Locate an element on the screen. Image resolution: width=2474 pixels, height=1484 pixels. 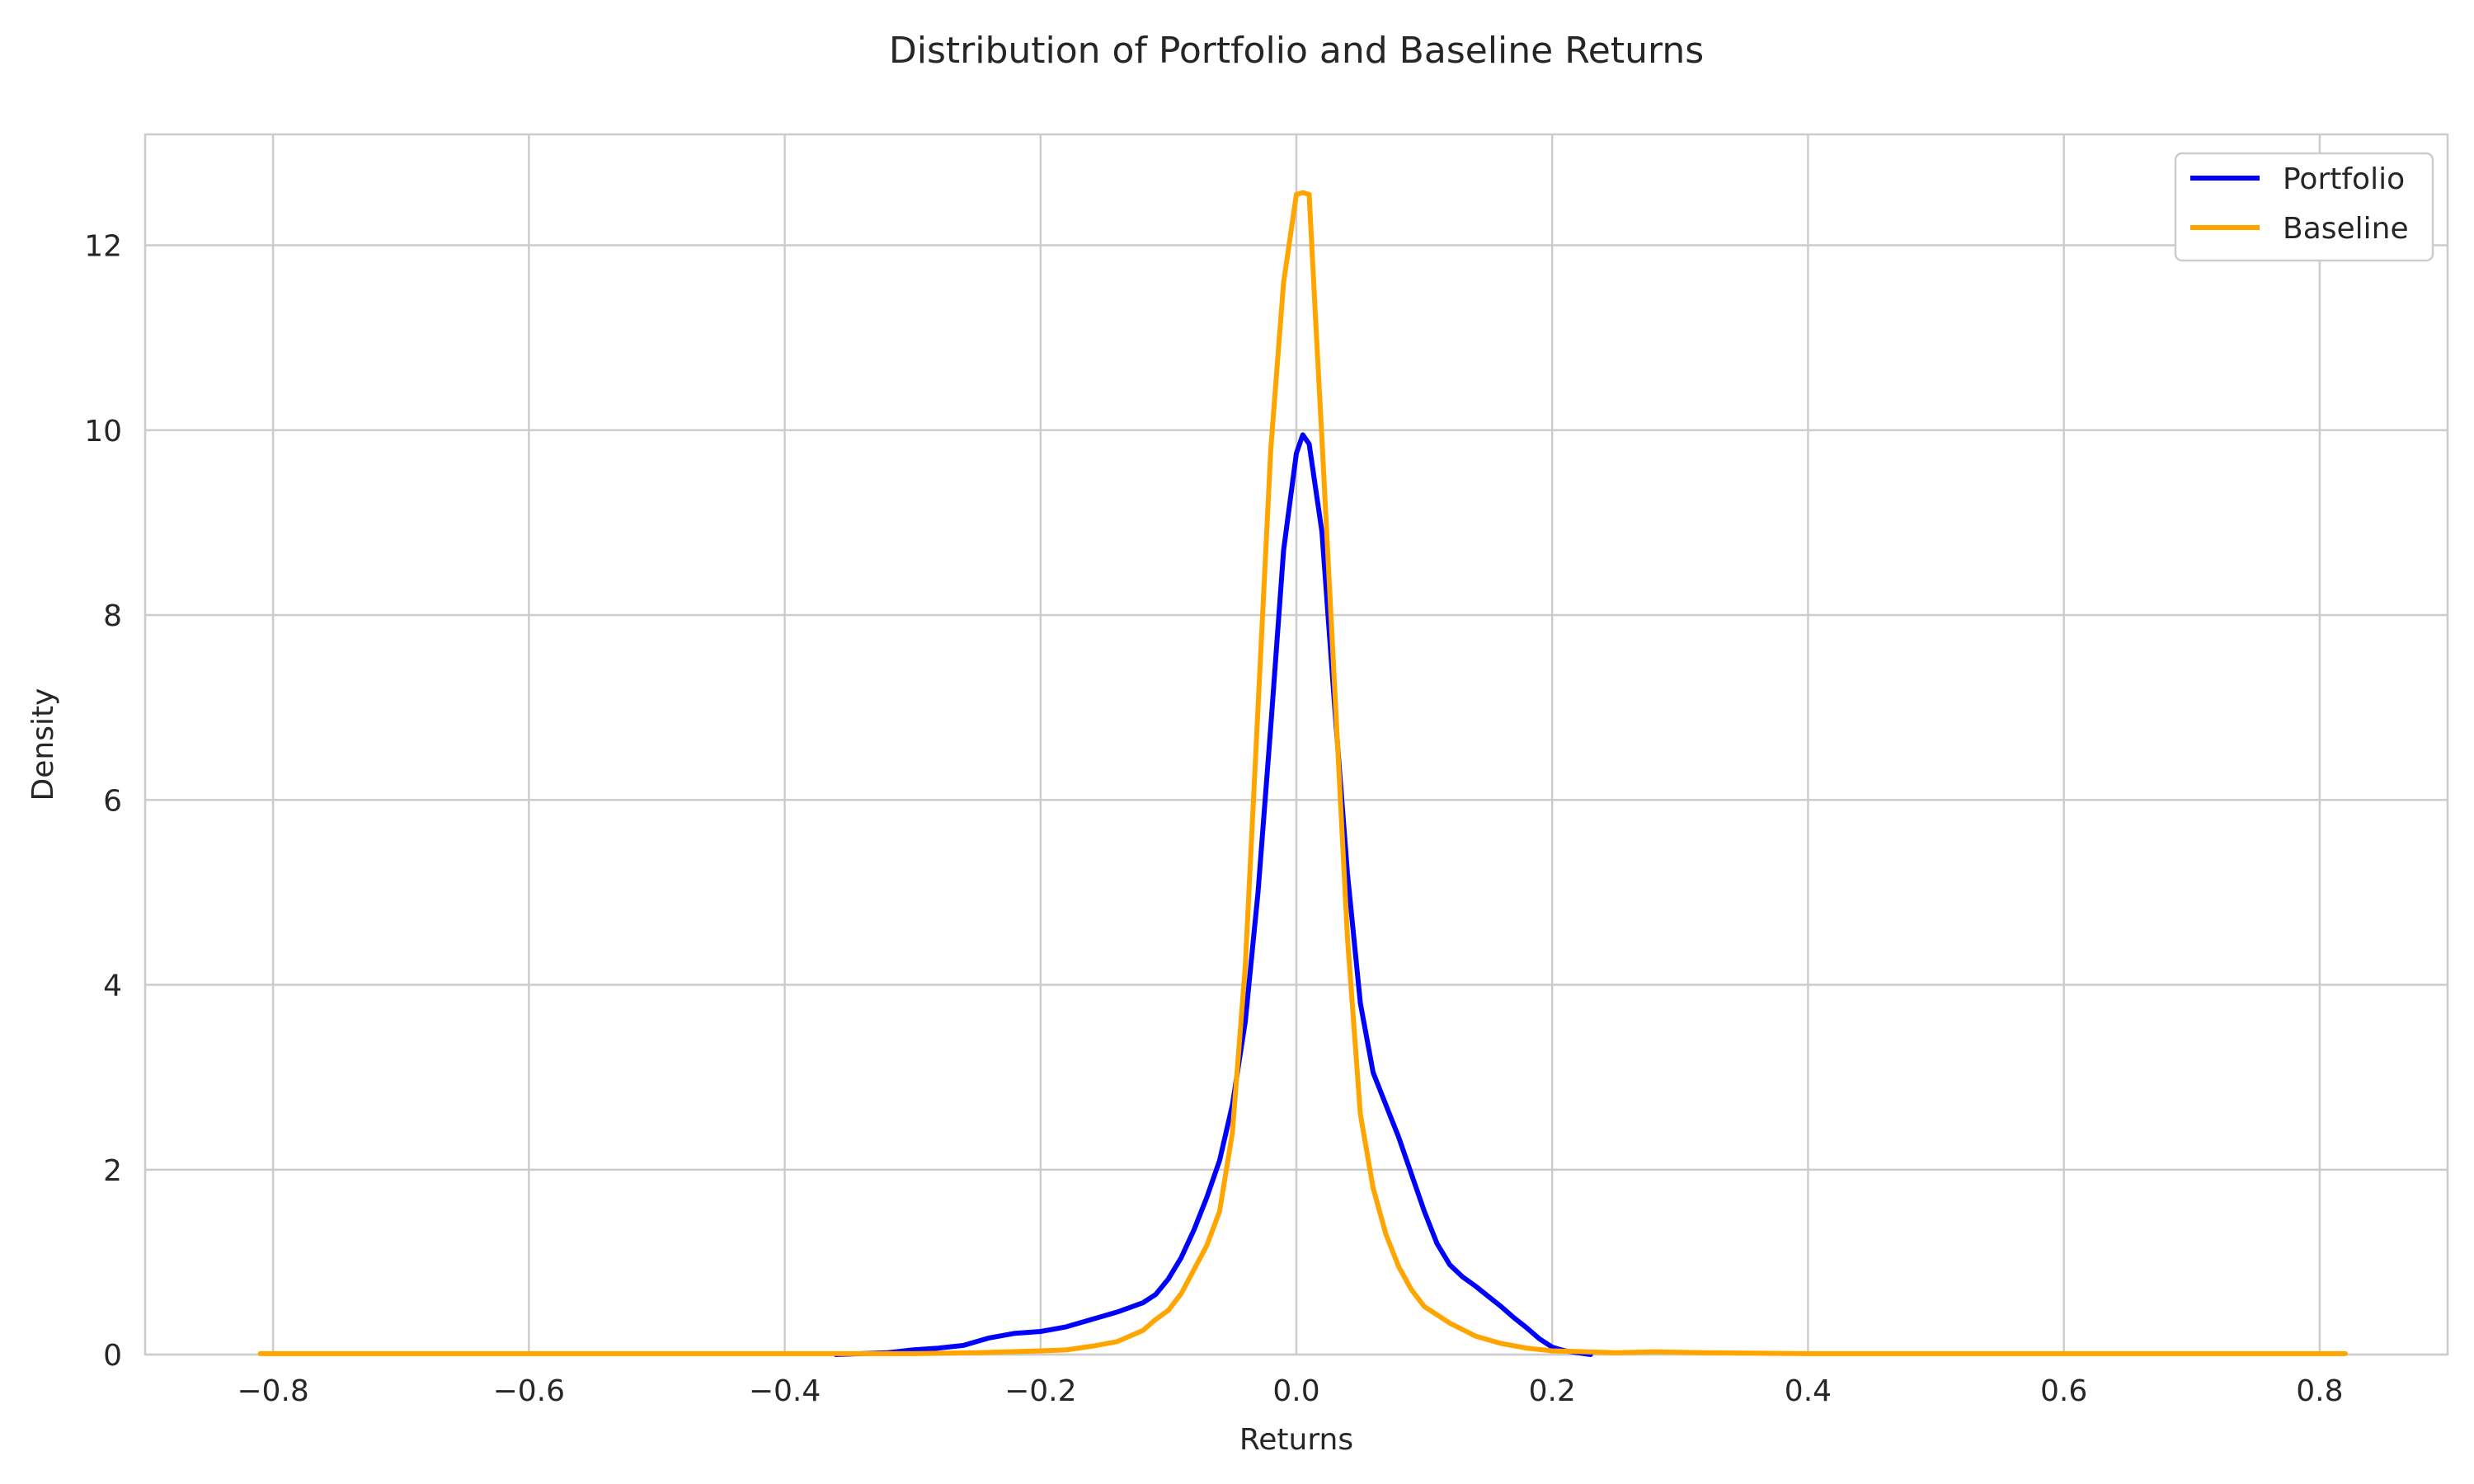
x-tick-label: −0.2 is located at coordinates (1040, 1391).